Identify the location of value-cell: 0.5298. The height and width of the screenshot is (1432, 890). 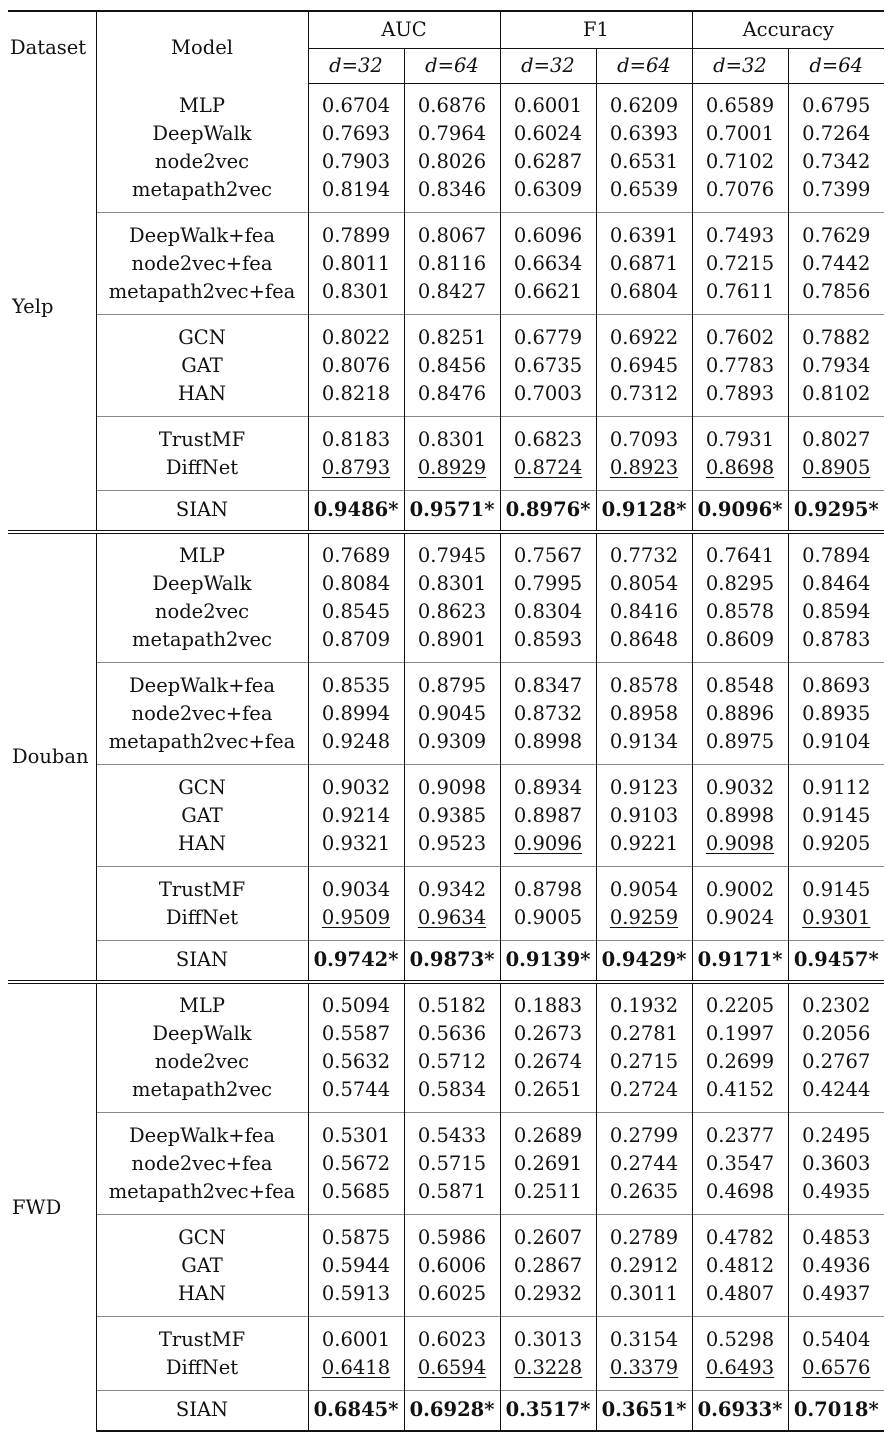
(739, 1335).